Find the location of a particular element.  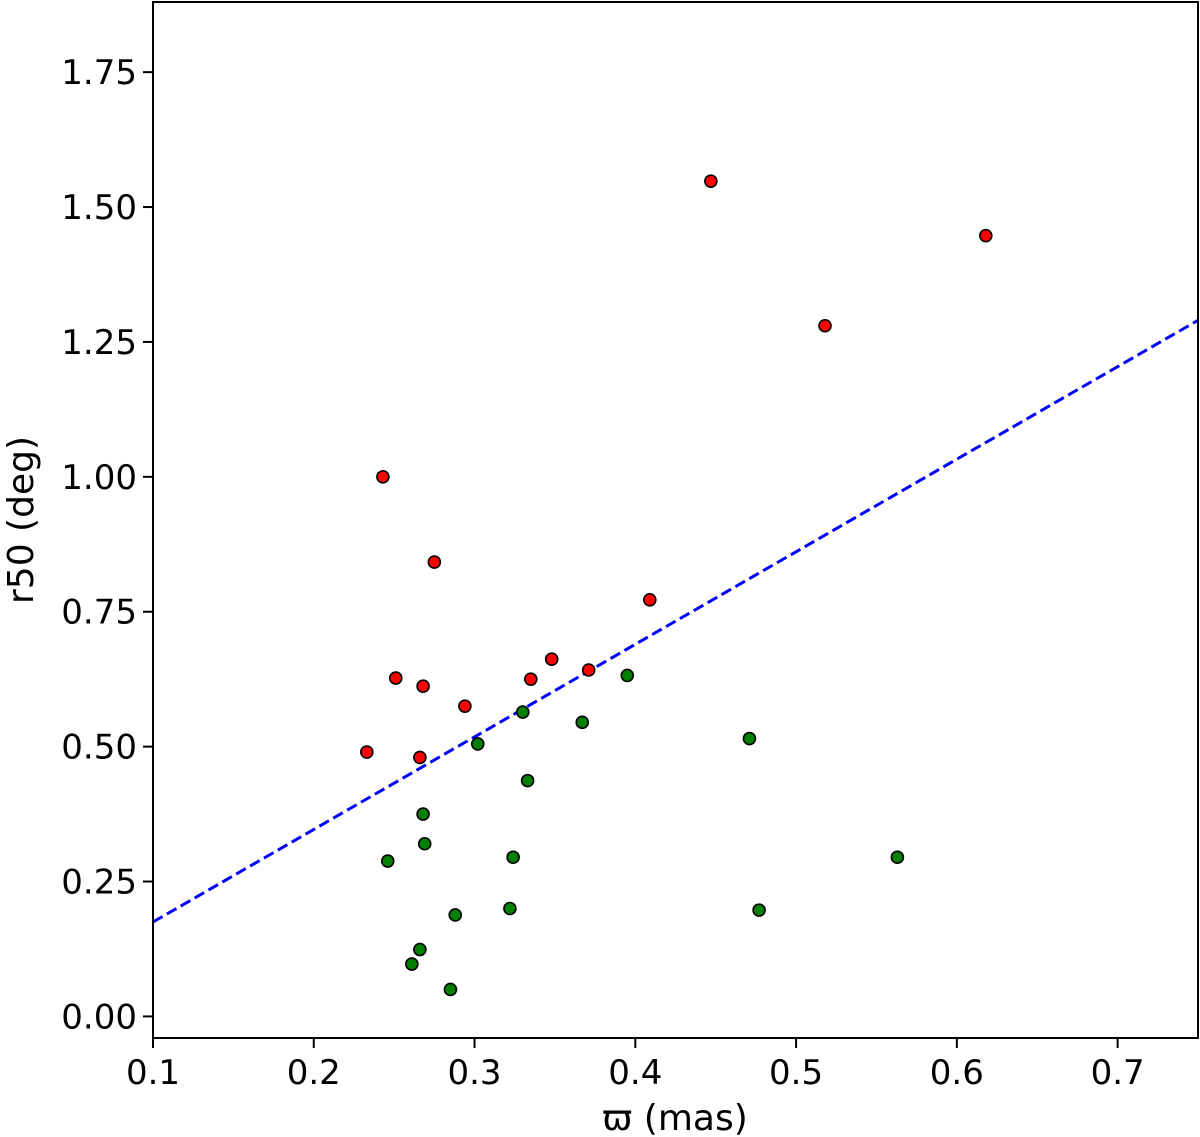

x-tick-label: 0.1 is located at coordinates (153, 1073).